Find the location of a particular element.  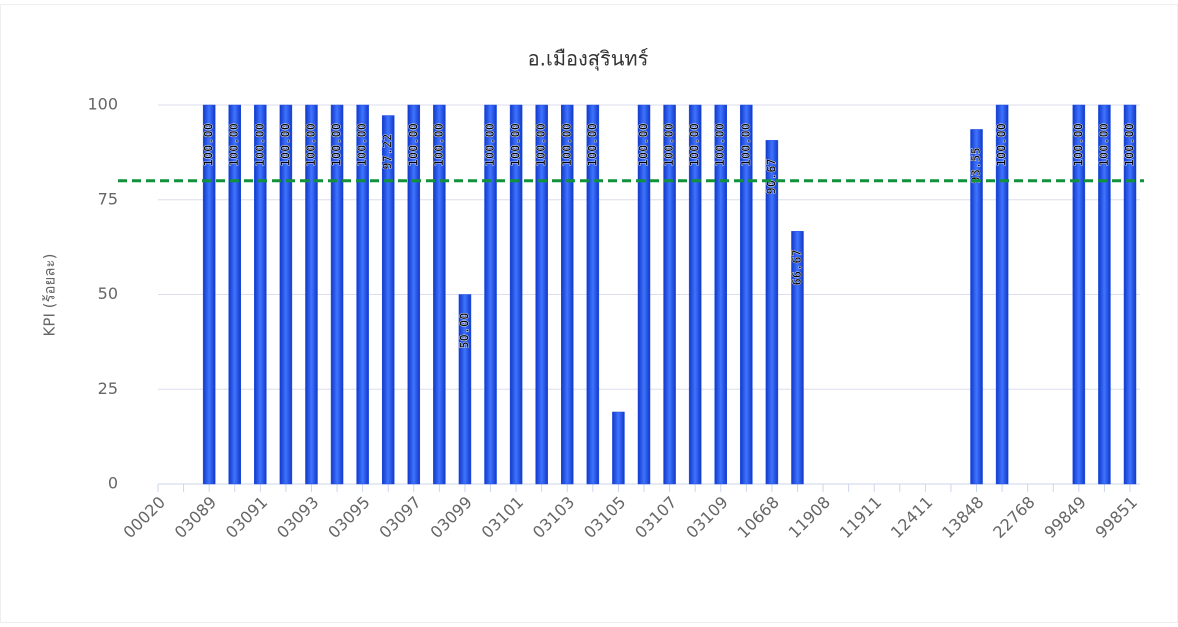

chart-title: อ.เมืองสุรินทร์ is located at coordinates (588, 59).